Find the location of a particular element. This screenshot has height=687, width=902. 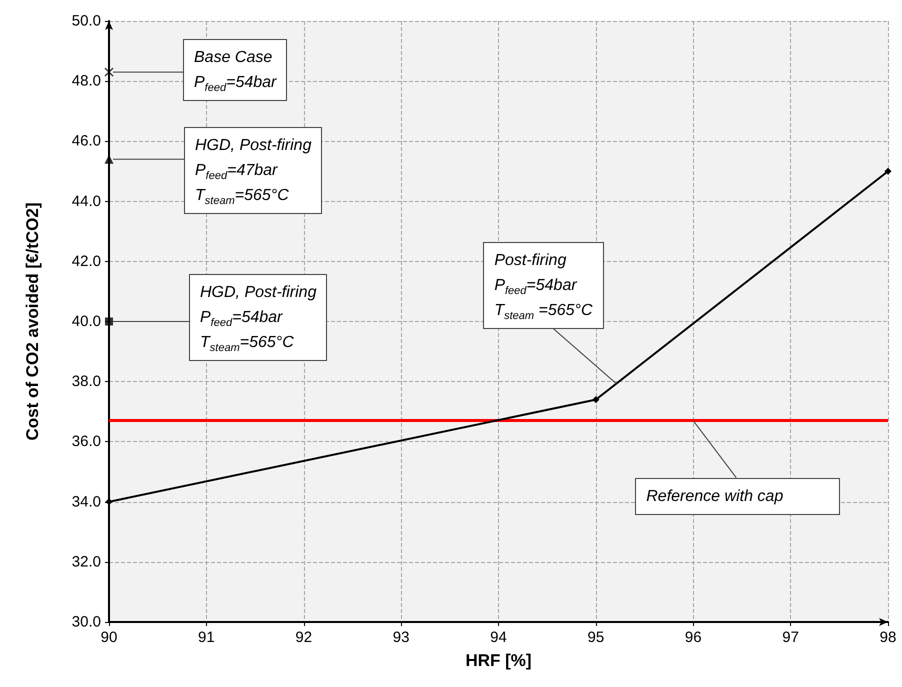

y-axis-title: Cost of CO2 avoided [€/tCO2] is located at coordinates (32, 321).